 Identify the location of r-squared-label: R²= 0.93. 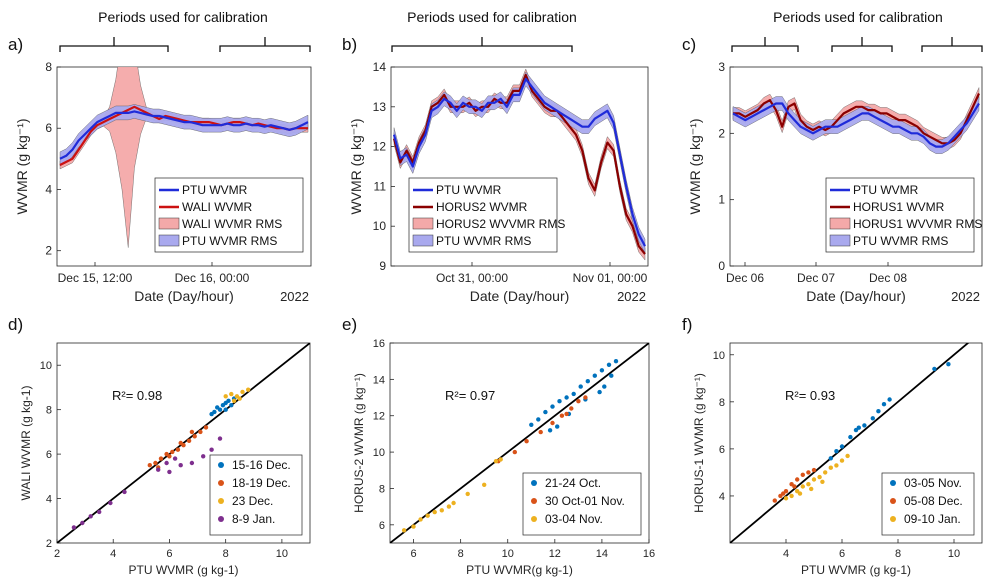
(810, 395).